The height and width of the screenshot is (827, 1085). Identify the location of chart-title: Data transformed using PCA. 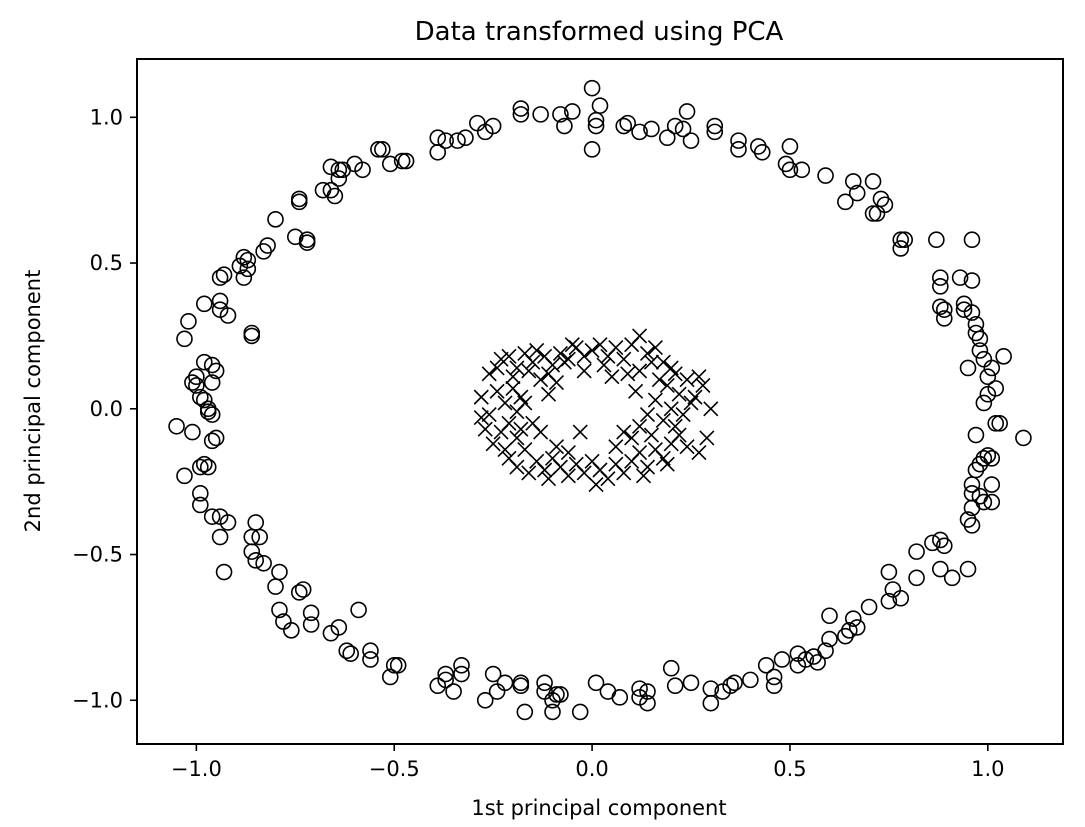
(599, 32).